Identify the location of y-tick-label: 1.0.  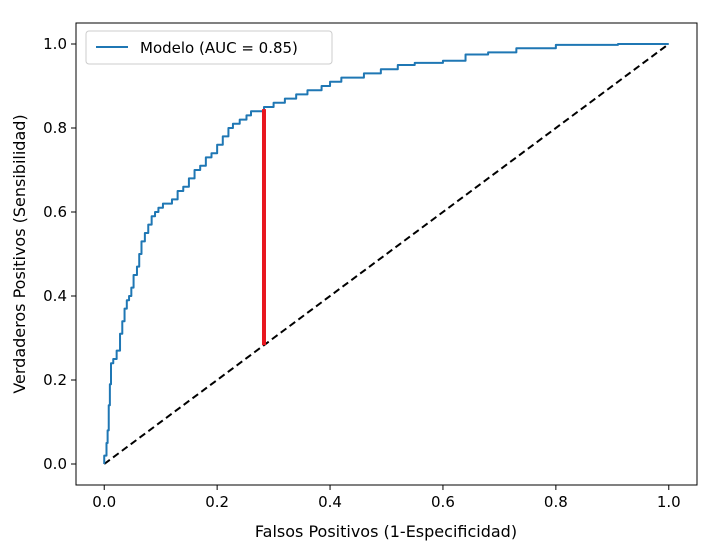
(55, 44).